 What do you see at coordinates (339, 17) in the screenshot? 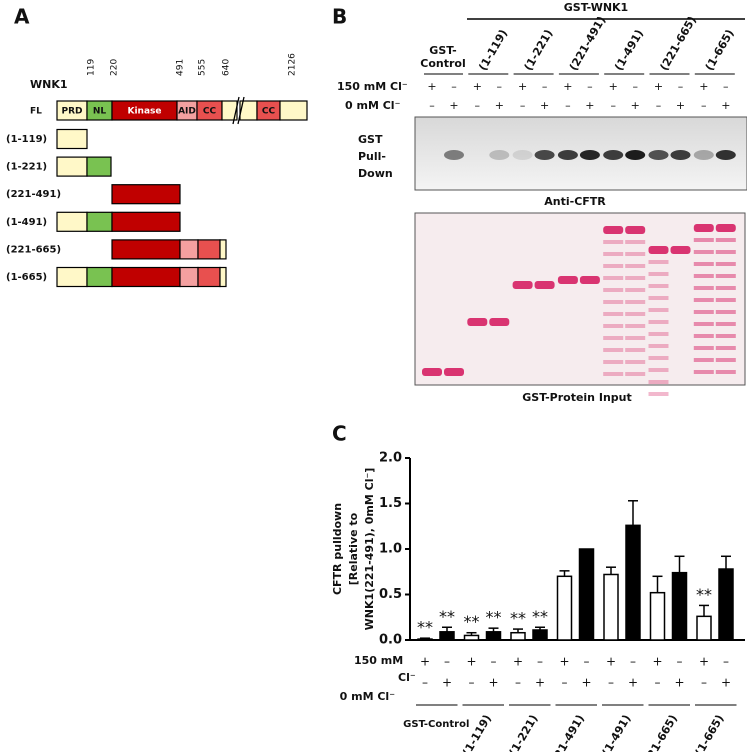
I see `panel-letter: B` at bounding box center [339, 17].